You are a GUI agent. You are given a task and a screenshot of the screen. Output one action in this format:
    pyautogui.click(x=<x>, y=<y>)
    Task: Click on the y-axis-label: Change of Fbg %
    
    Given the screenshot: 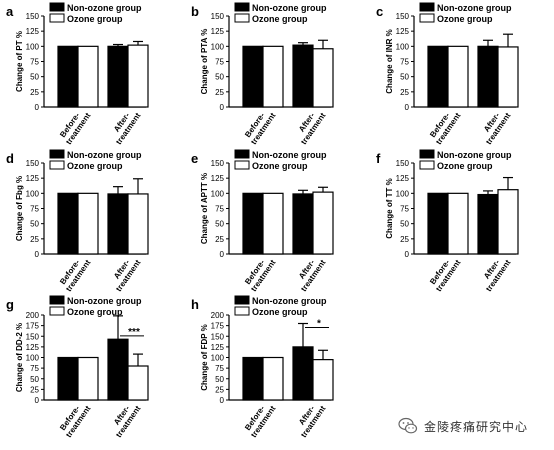 What is the action you would take?
    pyautogui.click(x=19, y=208)
    